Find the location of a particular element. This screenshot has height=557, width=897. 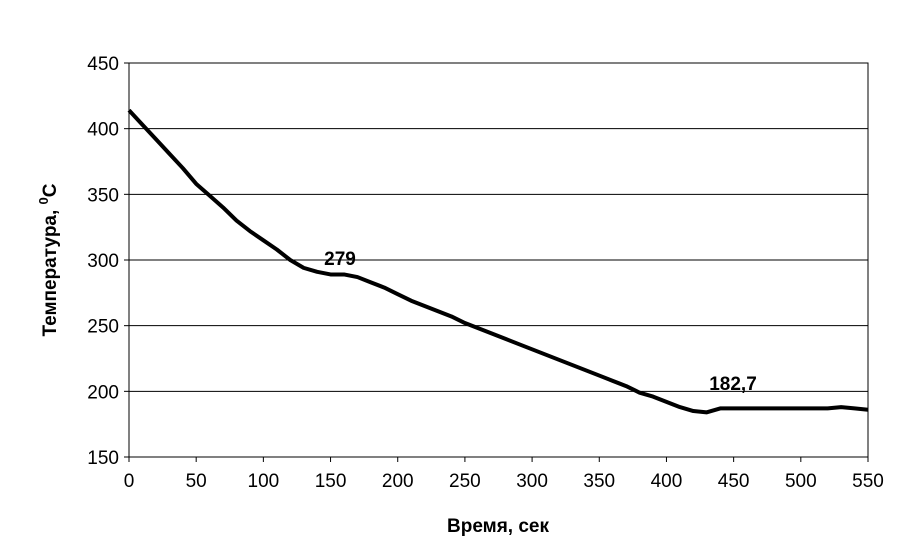

y-tick-label: 300 is located at coordinates (103, 261).